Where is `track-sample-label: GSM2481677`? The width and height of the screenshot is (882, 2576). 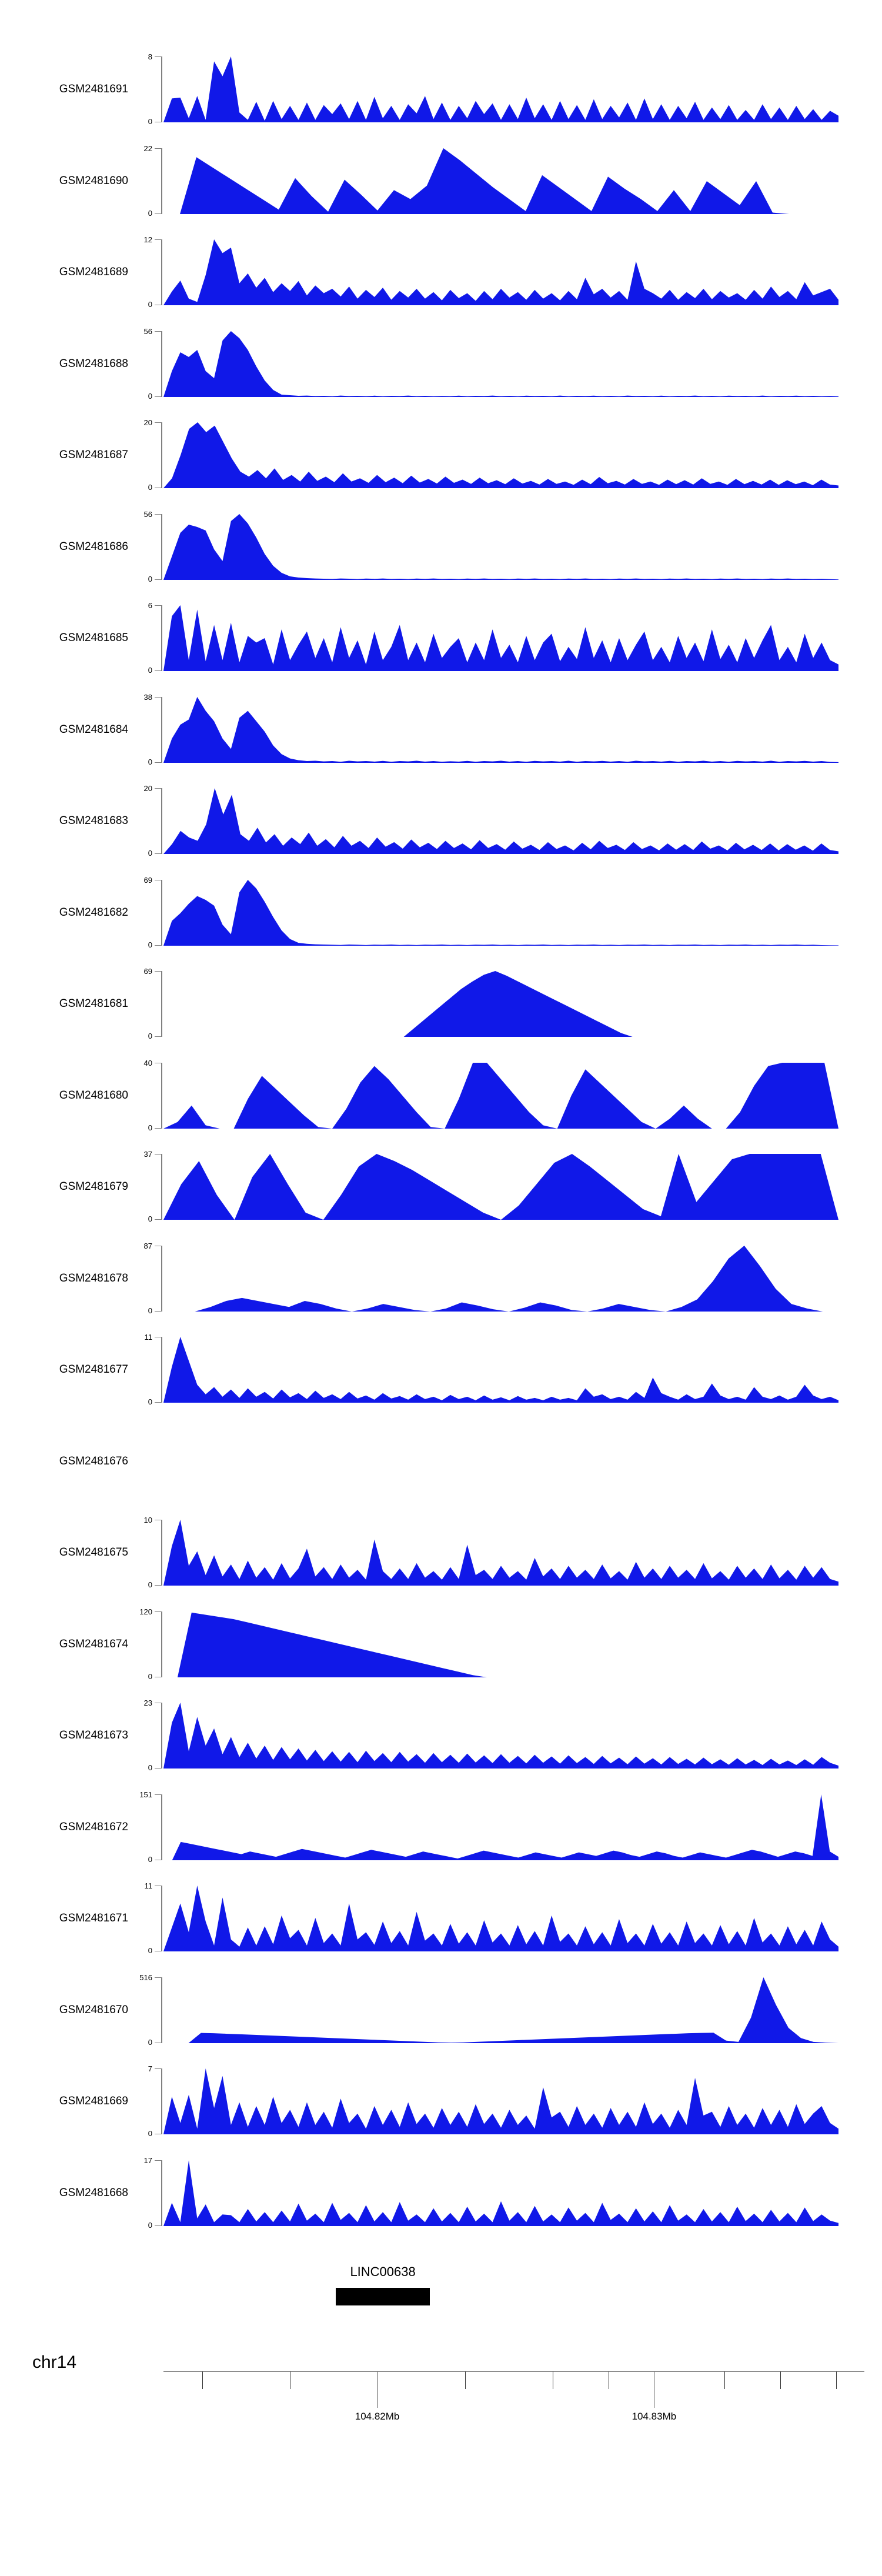
track-sample-label: GSM2481677 is located at coordinates (93, 1369).